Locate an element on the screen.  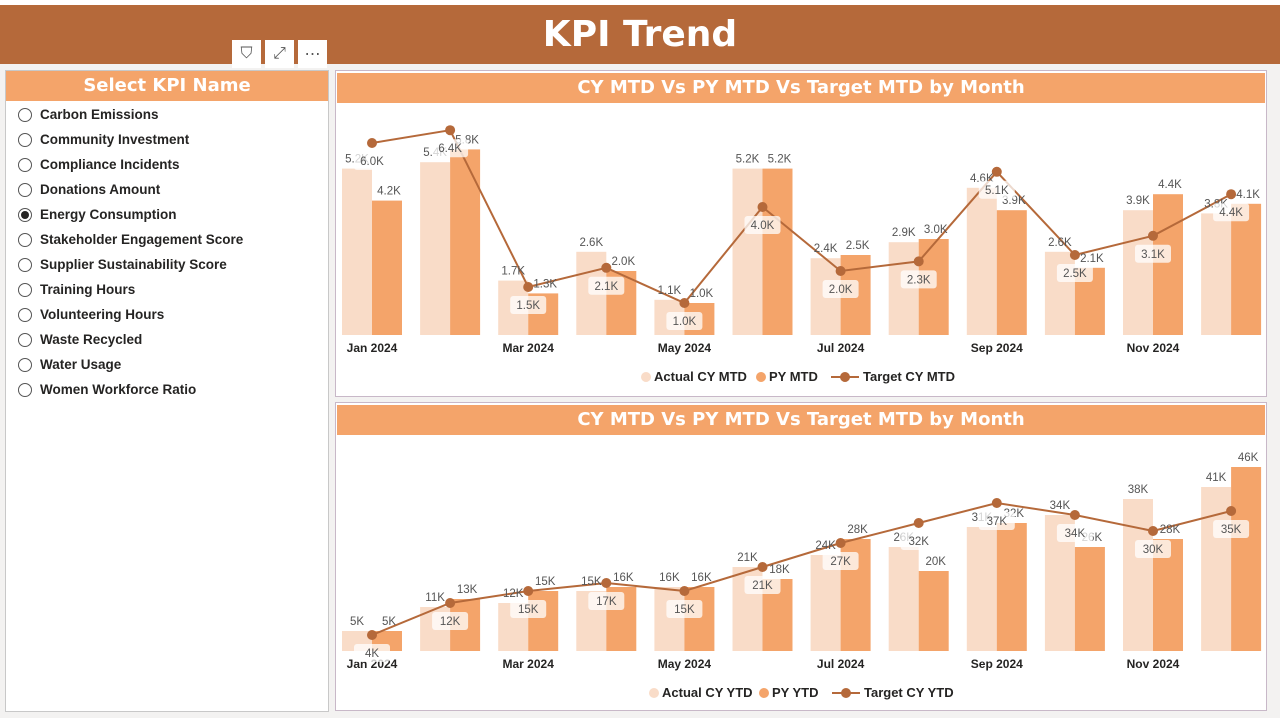
legend-target-label: Target CY YTD is located at coordinates (909, 692).